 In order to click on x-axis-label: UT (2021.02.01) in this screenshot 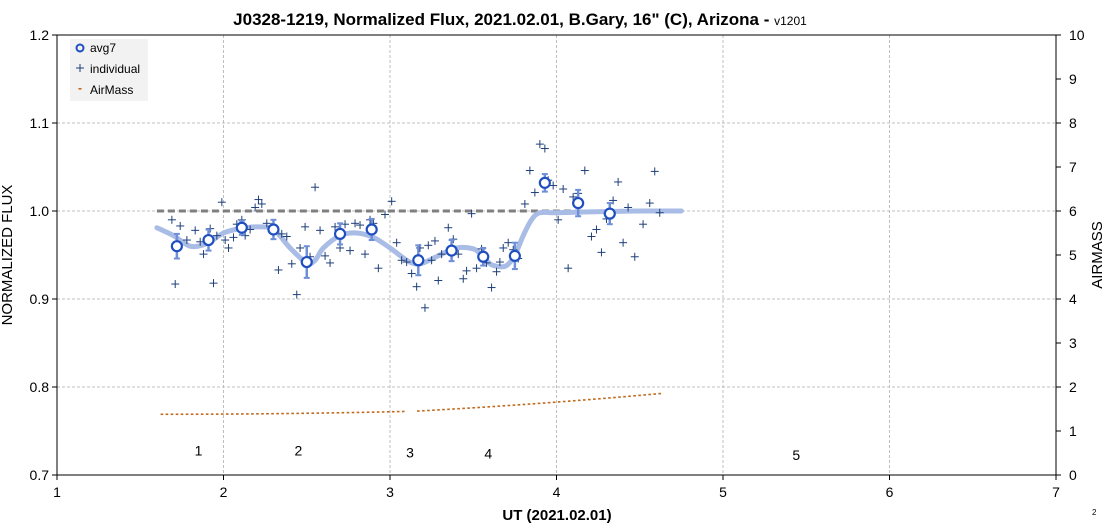, I will do `click(556, 515)`.